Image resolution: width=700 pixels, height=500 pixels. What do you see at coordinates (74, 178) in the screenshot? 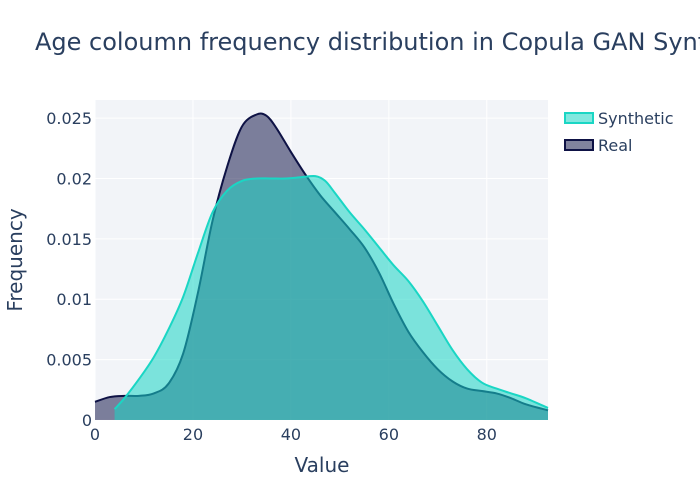
I see `y-tick-label: 0.02` at bounding box center [74, 178].